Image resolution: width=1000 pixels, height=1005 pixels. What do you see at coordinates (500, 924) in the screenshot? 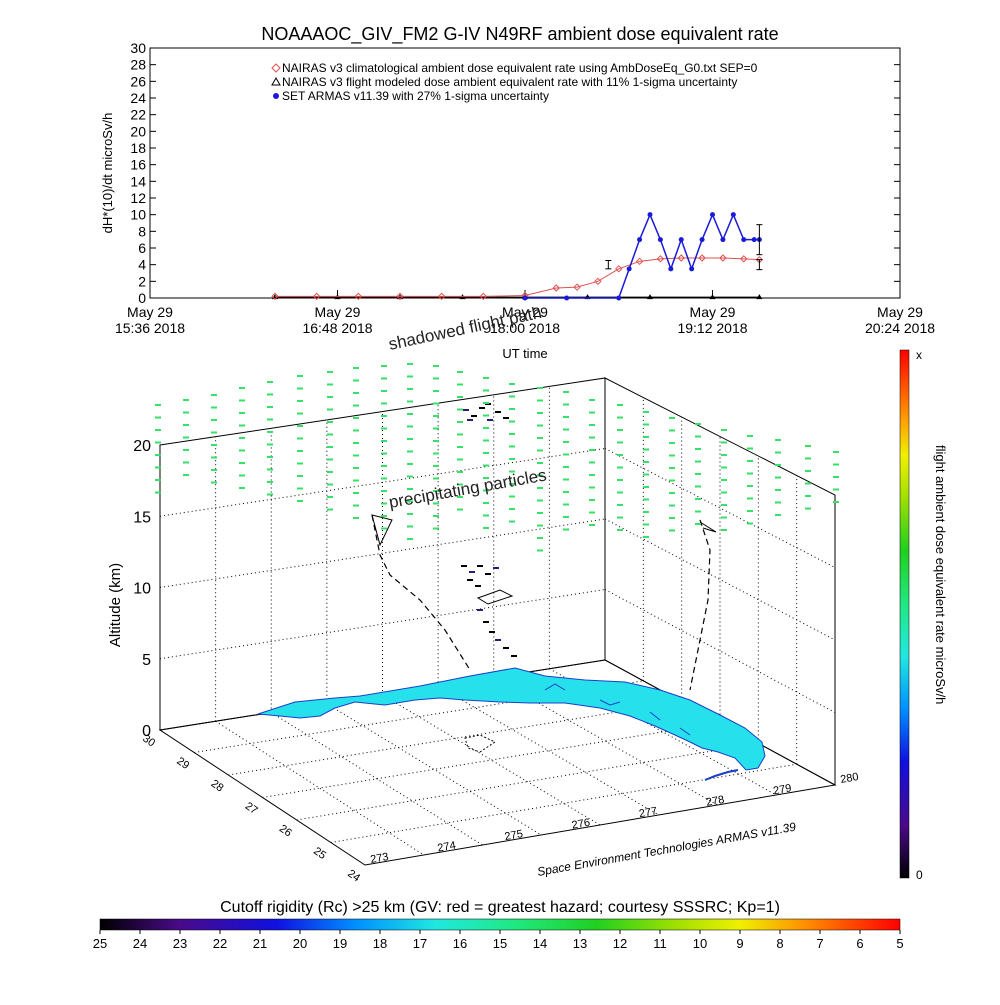
I see `rigidity-colorbar-gradient` at bounding box center [500, 924].